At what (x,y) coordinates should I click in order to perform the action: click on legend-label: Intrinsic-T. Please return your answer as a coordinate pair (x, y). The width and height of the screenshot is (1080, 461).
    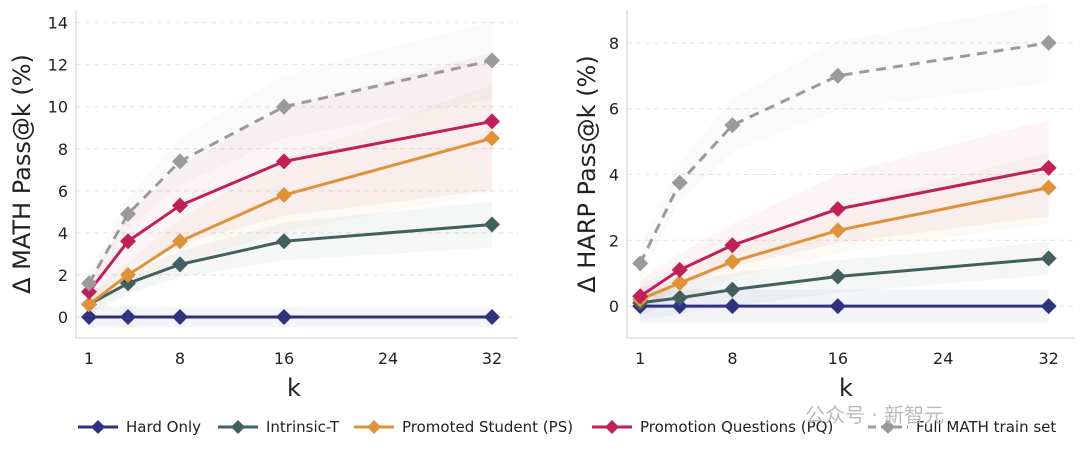
    Looking at the image, I should click on (303, 427).